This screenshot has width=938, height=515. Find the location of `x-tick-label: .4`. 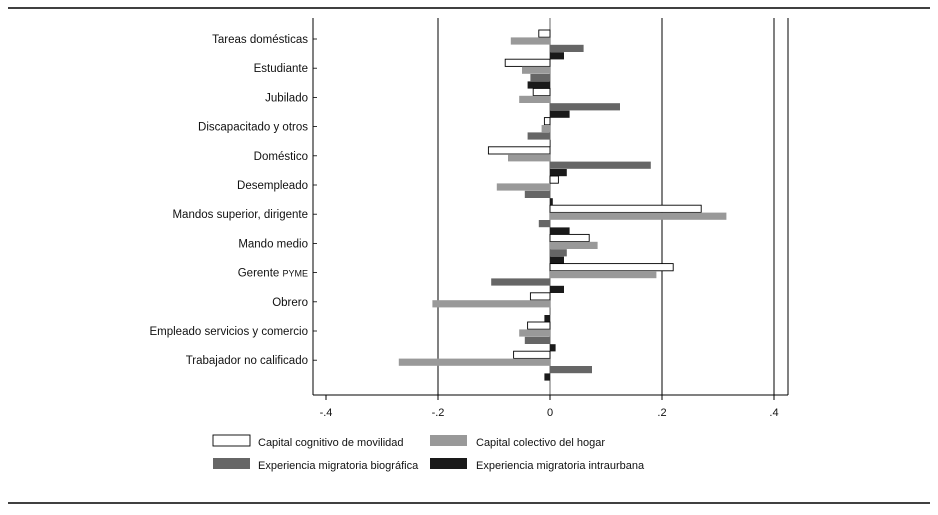

x-tick-label: .4 is located at coordinates (773, 413).